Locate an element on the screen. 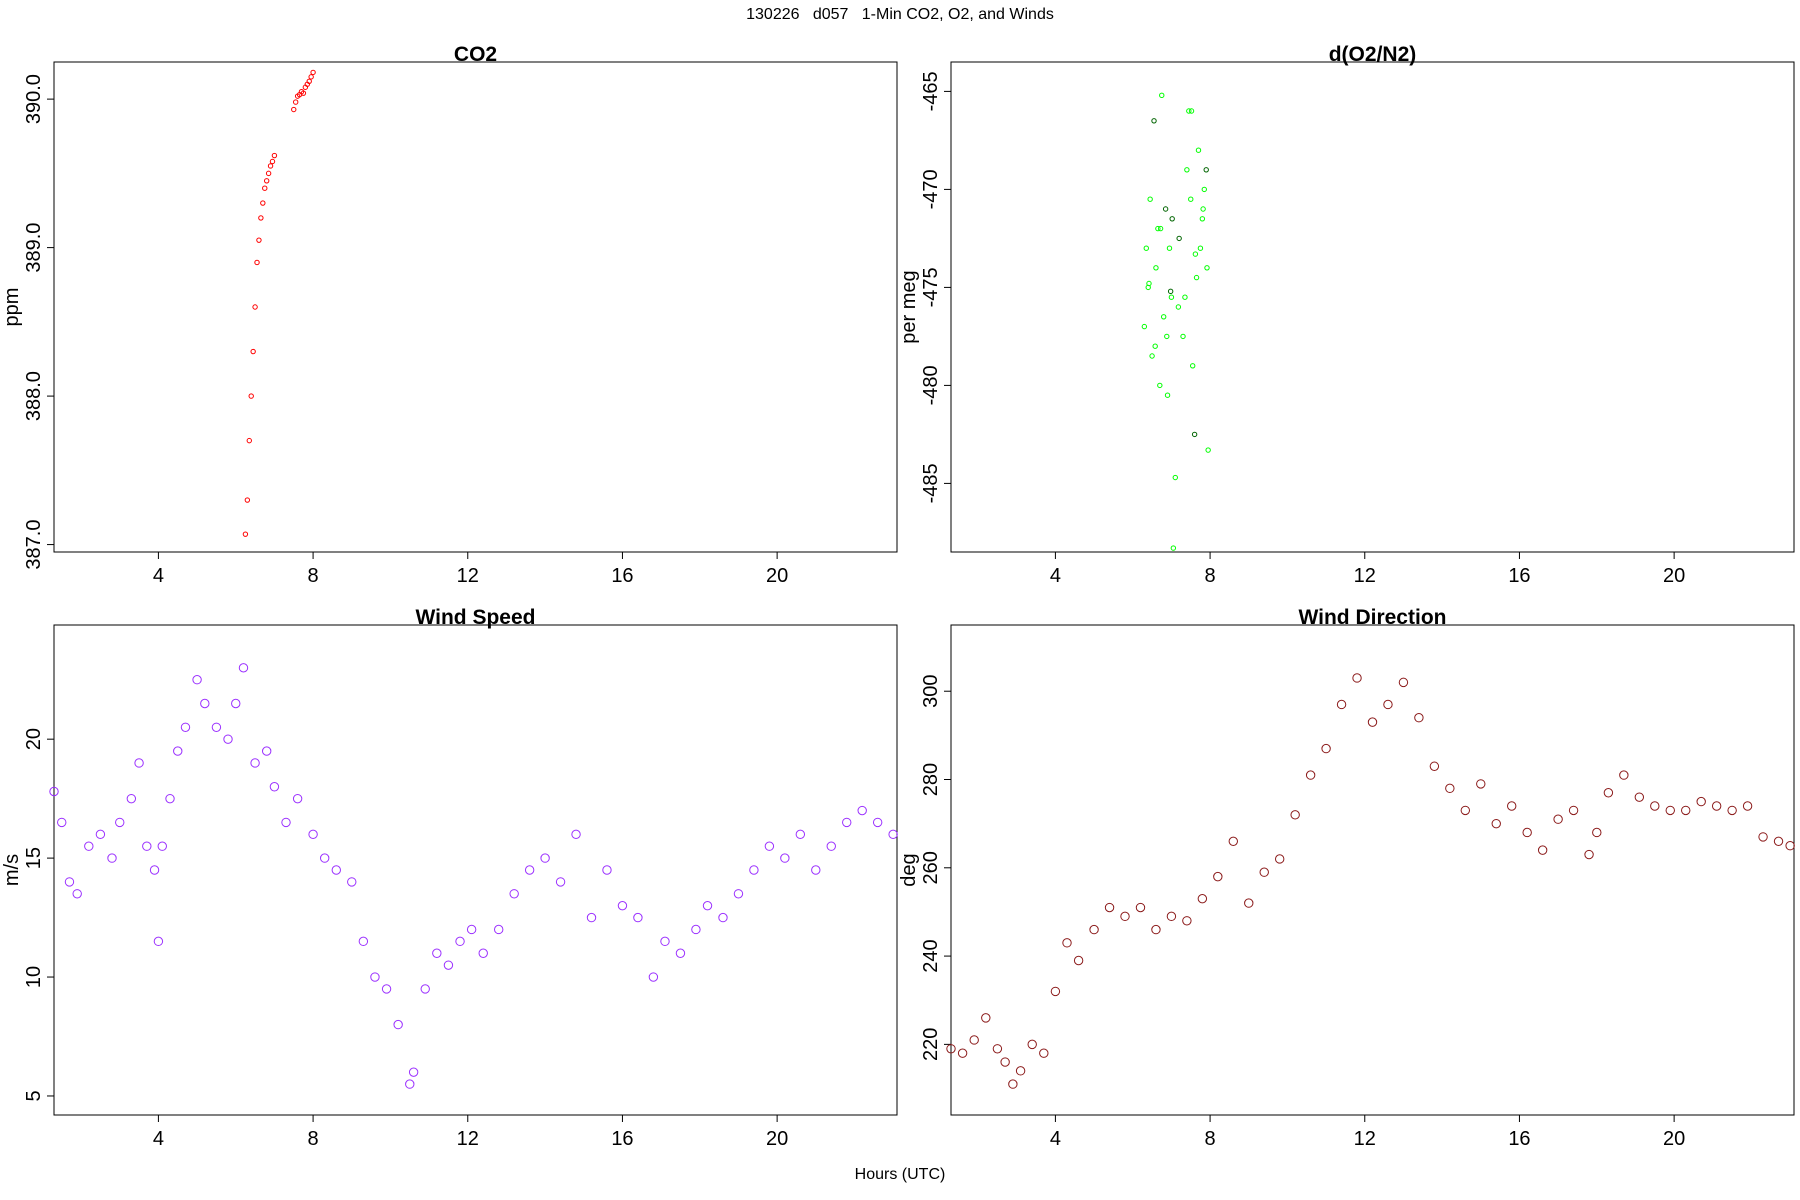 The image size is (1800, 1200). y-tick-label: 10 is located at coordinates (34, 977).